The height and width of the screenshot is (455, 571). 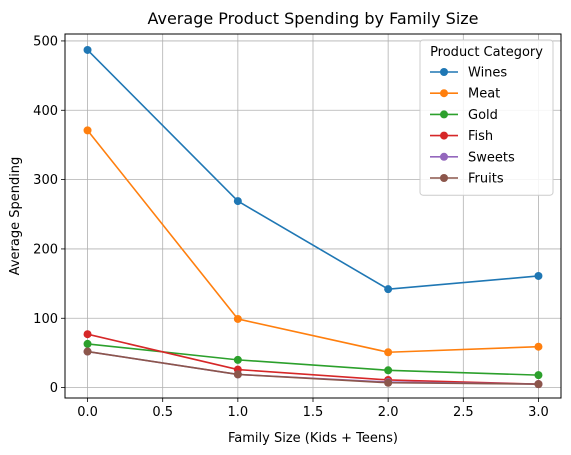 I want to click on x-tick-label: 1.0, so click(x=238, y=412).